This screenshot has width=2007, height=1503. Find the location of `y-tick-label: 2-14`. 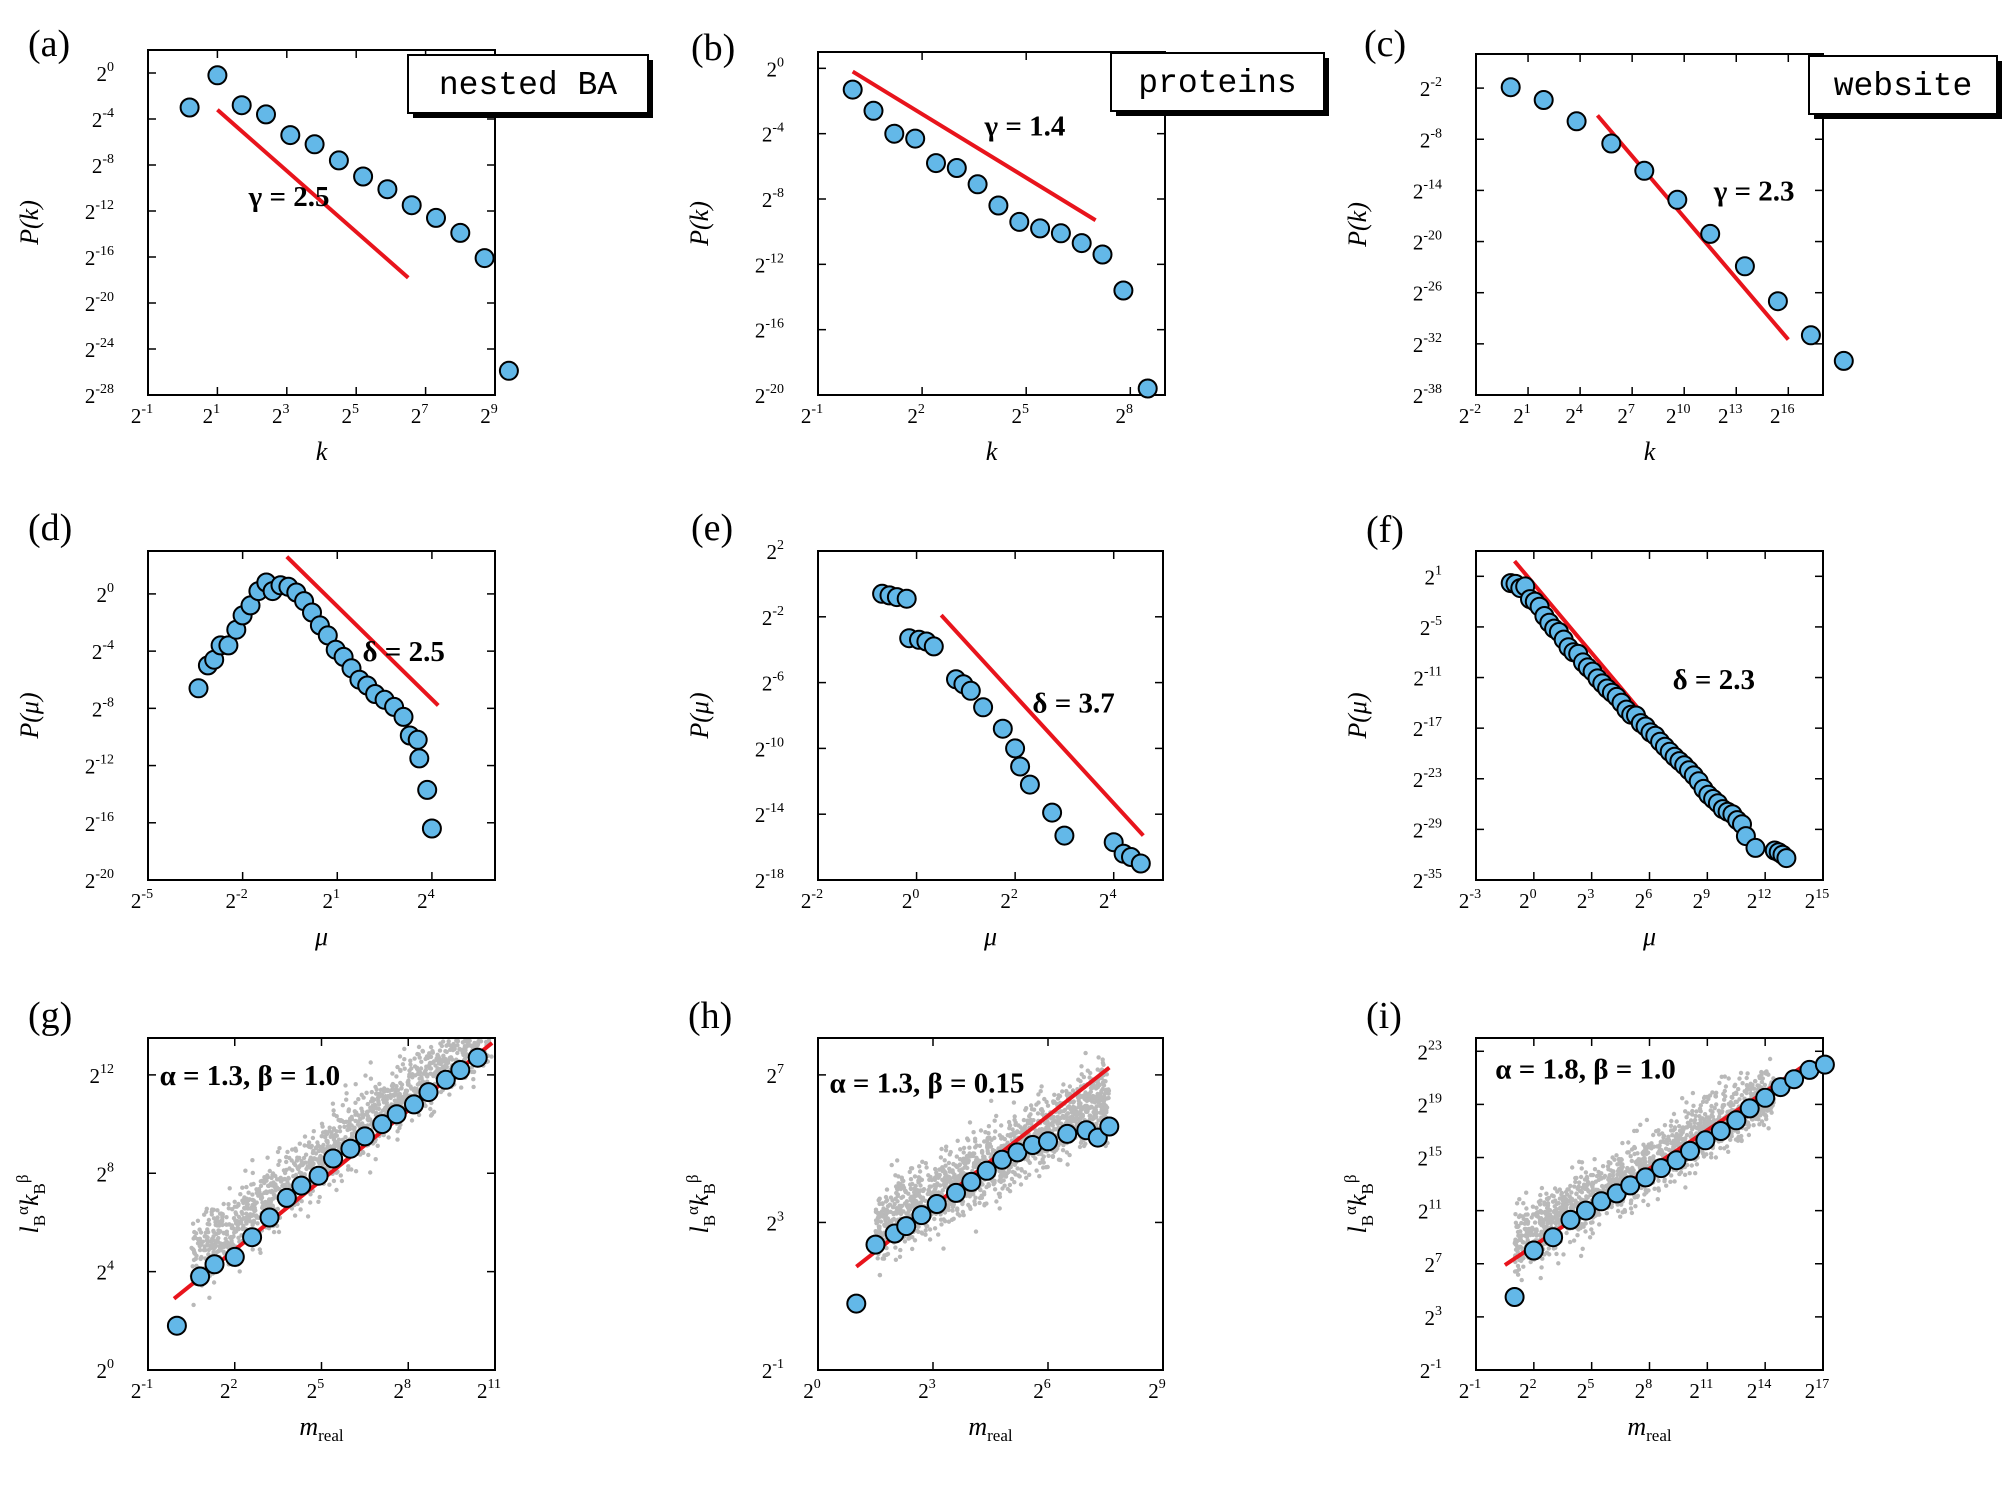

y-tick-label: 2-14 is located at coordinates (769, 814).